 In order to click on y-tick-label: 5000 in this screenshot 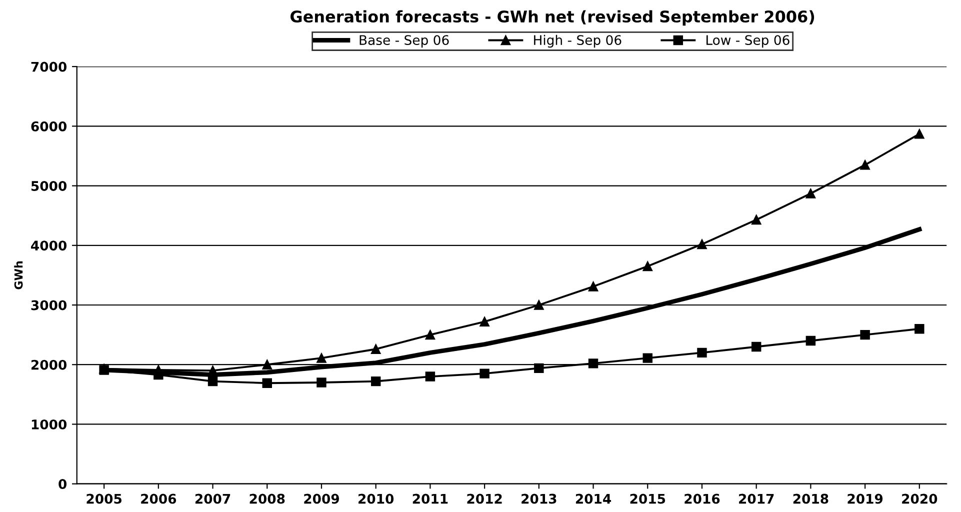, I will do `click(49, 186)`.